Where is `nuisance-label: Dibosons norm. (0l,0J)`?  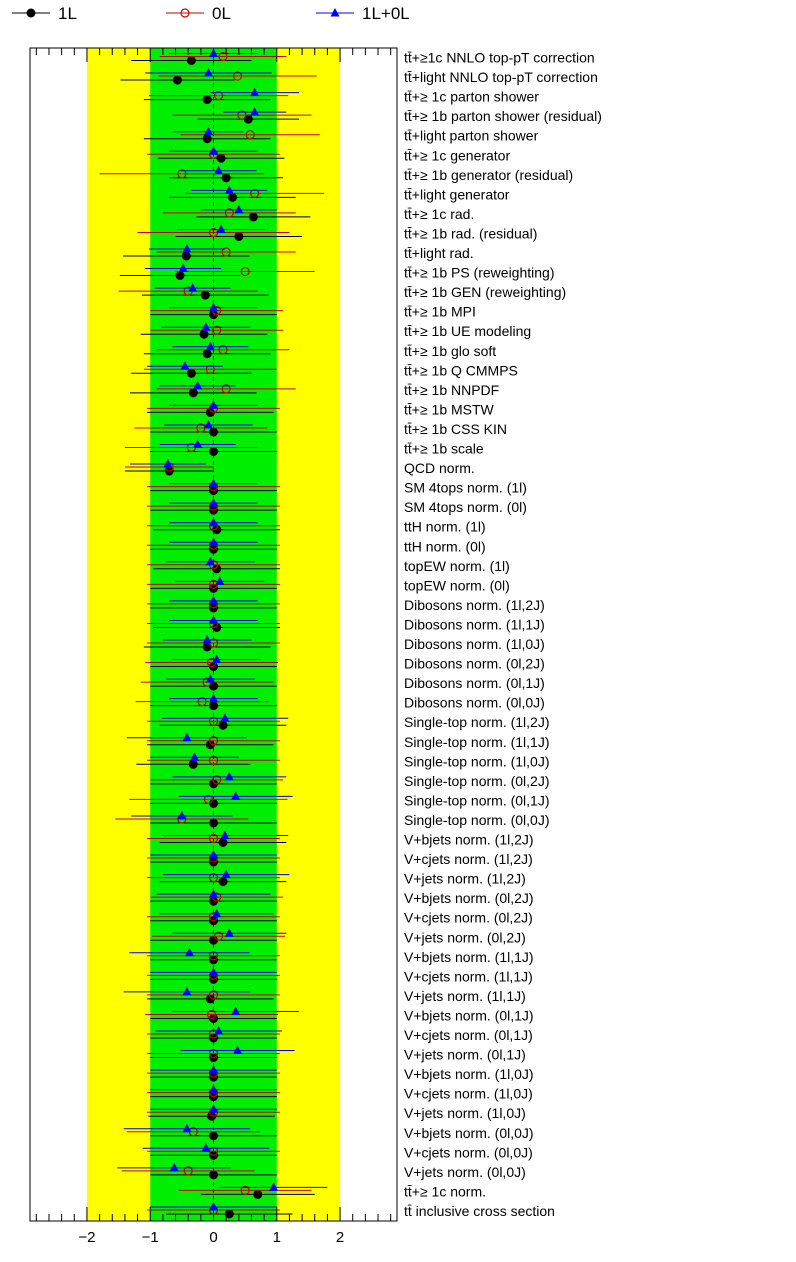
nuisance-label: Dibosons norm. (0l,0J) is located at coordinates (474, 703).